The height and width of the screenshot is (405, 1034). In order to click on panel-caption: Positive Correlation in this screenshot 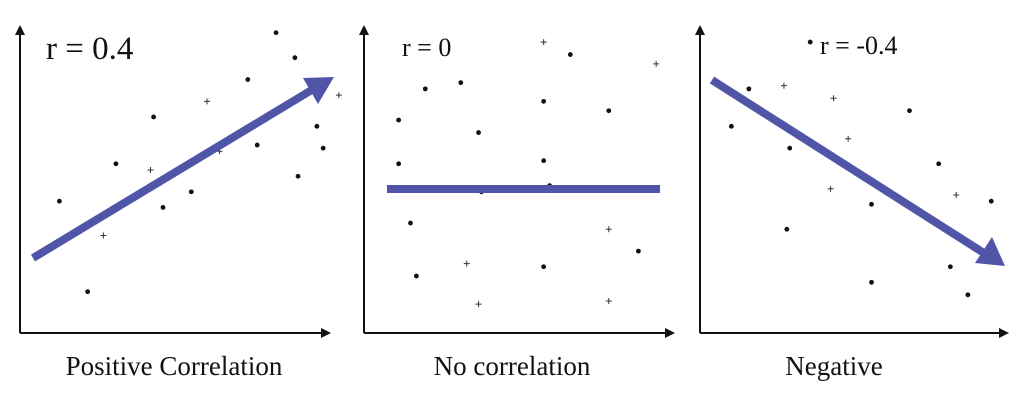, I will do `click(174, 366)`.